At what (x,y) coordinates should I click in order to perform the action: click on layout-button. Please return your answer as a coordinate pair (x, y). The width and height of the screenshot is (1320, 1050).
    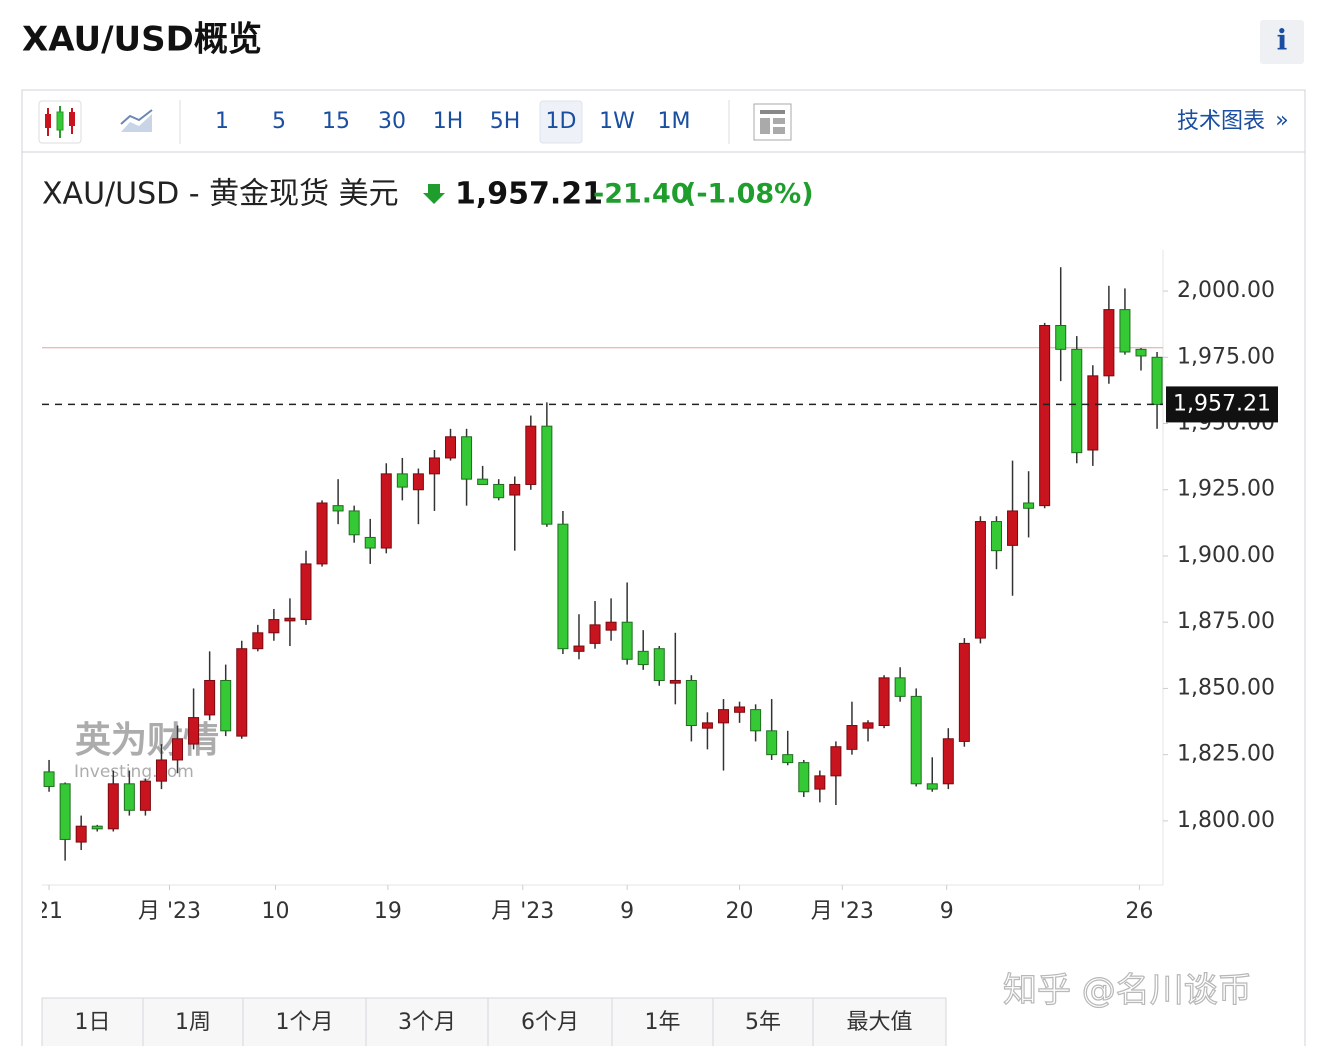
    Looking at the image, I should click on (772, 122).